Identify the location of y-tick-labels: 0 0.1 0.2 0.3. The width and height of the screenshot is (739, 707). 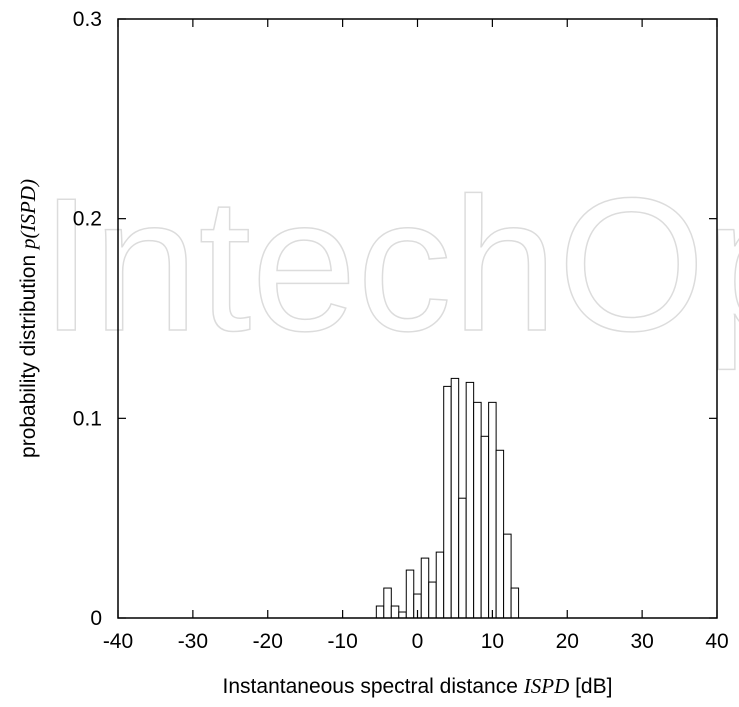
(87, 319).